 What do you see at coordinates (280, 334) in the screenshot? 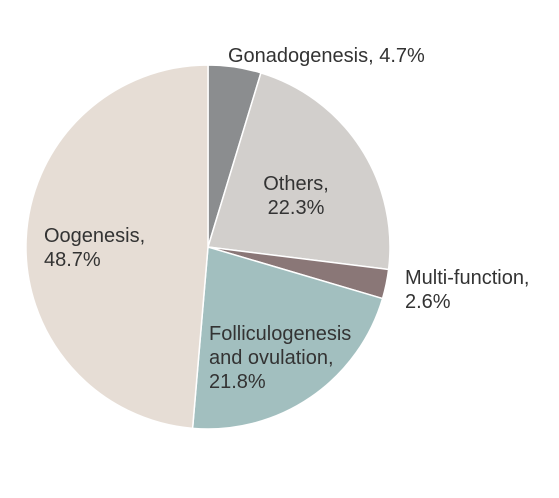
I see `slice-label-line: Folliculogenesis` at bounding box center [280, 334].